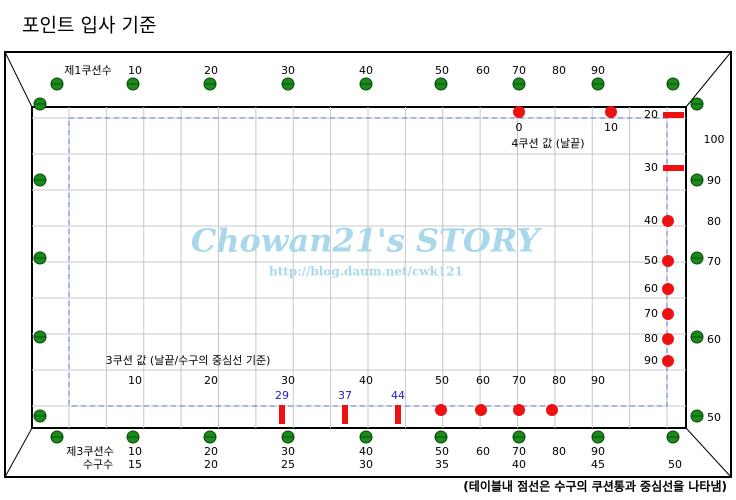 The width and height of the screenshot is (736, 500). I want to click on cue-value: 20, so click(211, 464).